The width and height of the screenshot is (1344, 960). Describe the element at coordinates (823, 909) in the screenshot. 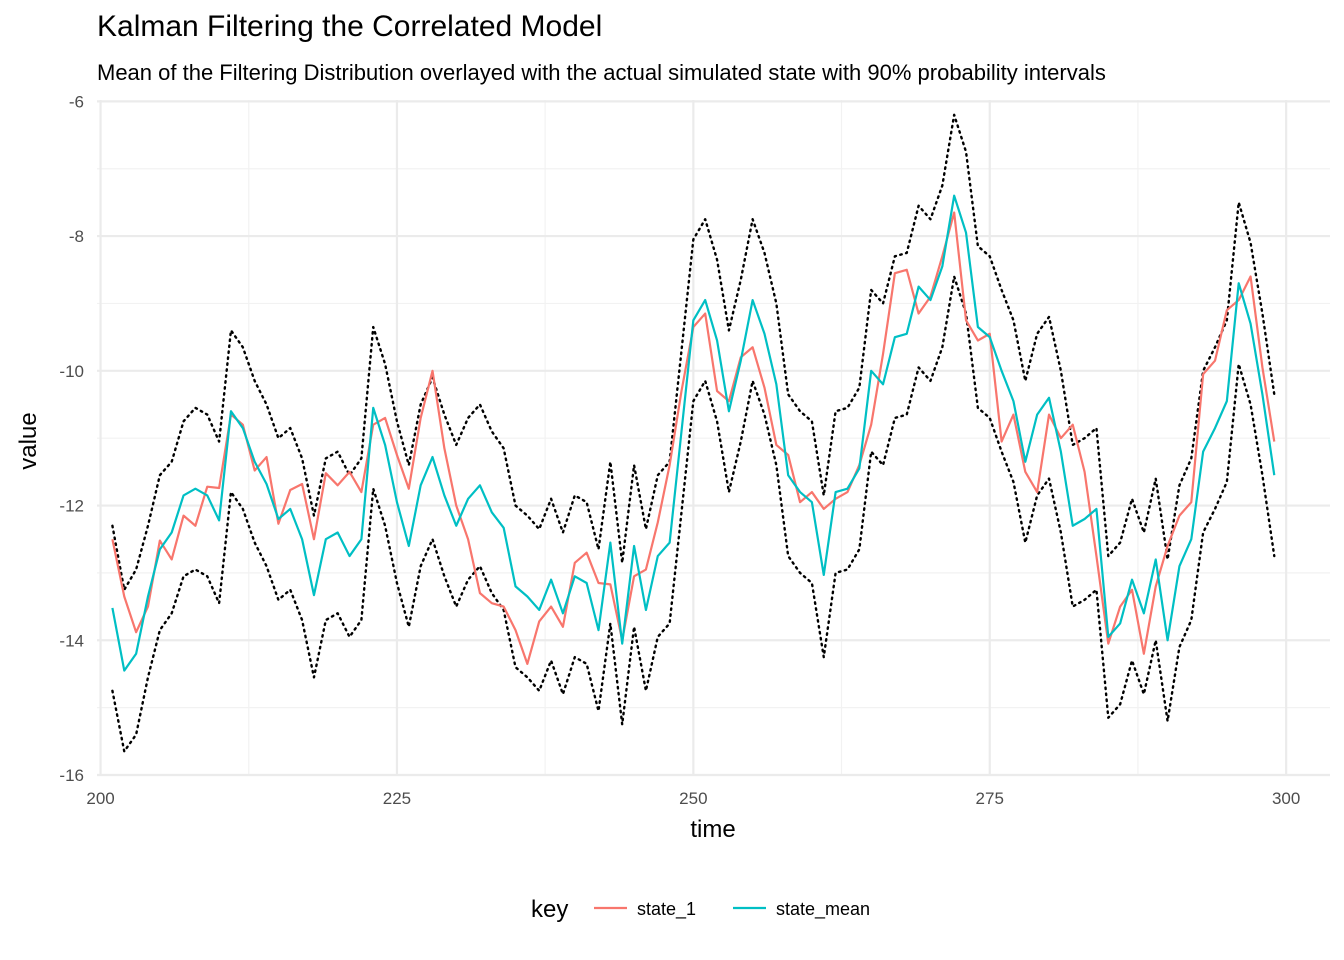

I see `legend-label-state-mean: state_mean` at that location.